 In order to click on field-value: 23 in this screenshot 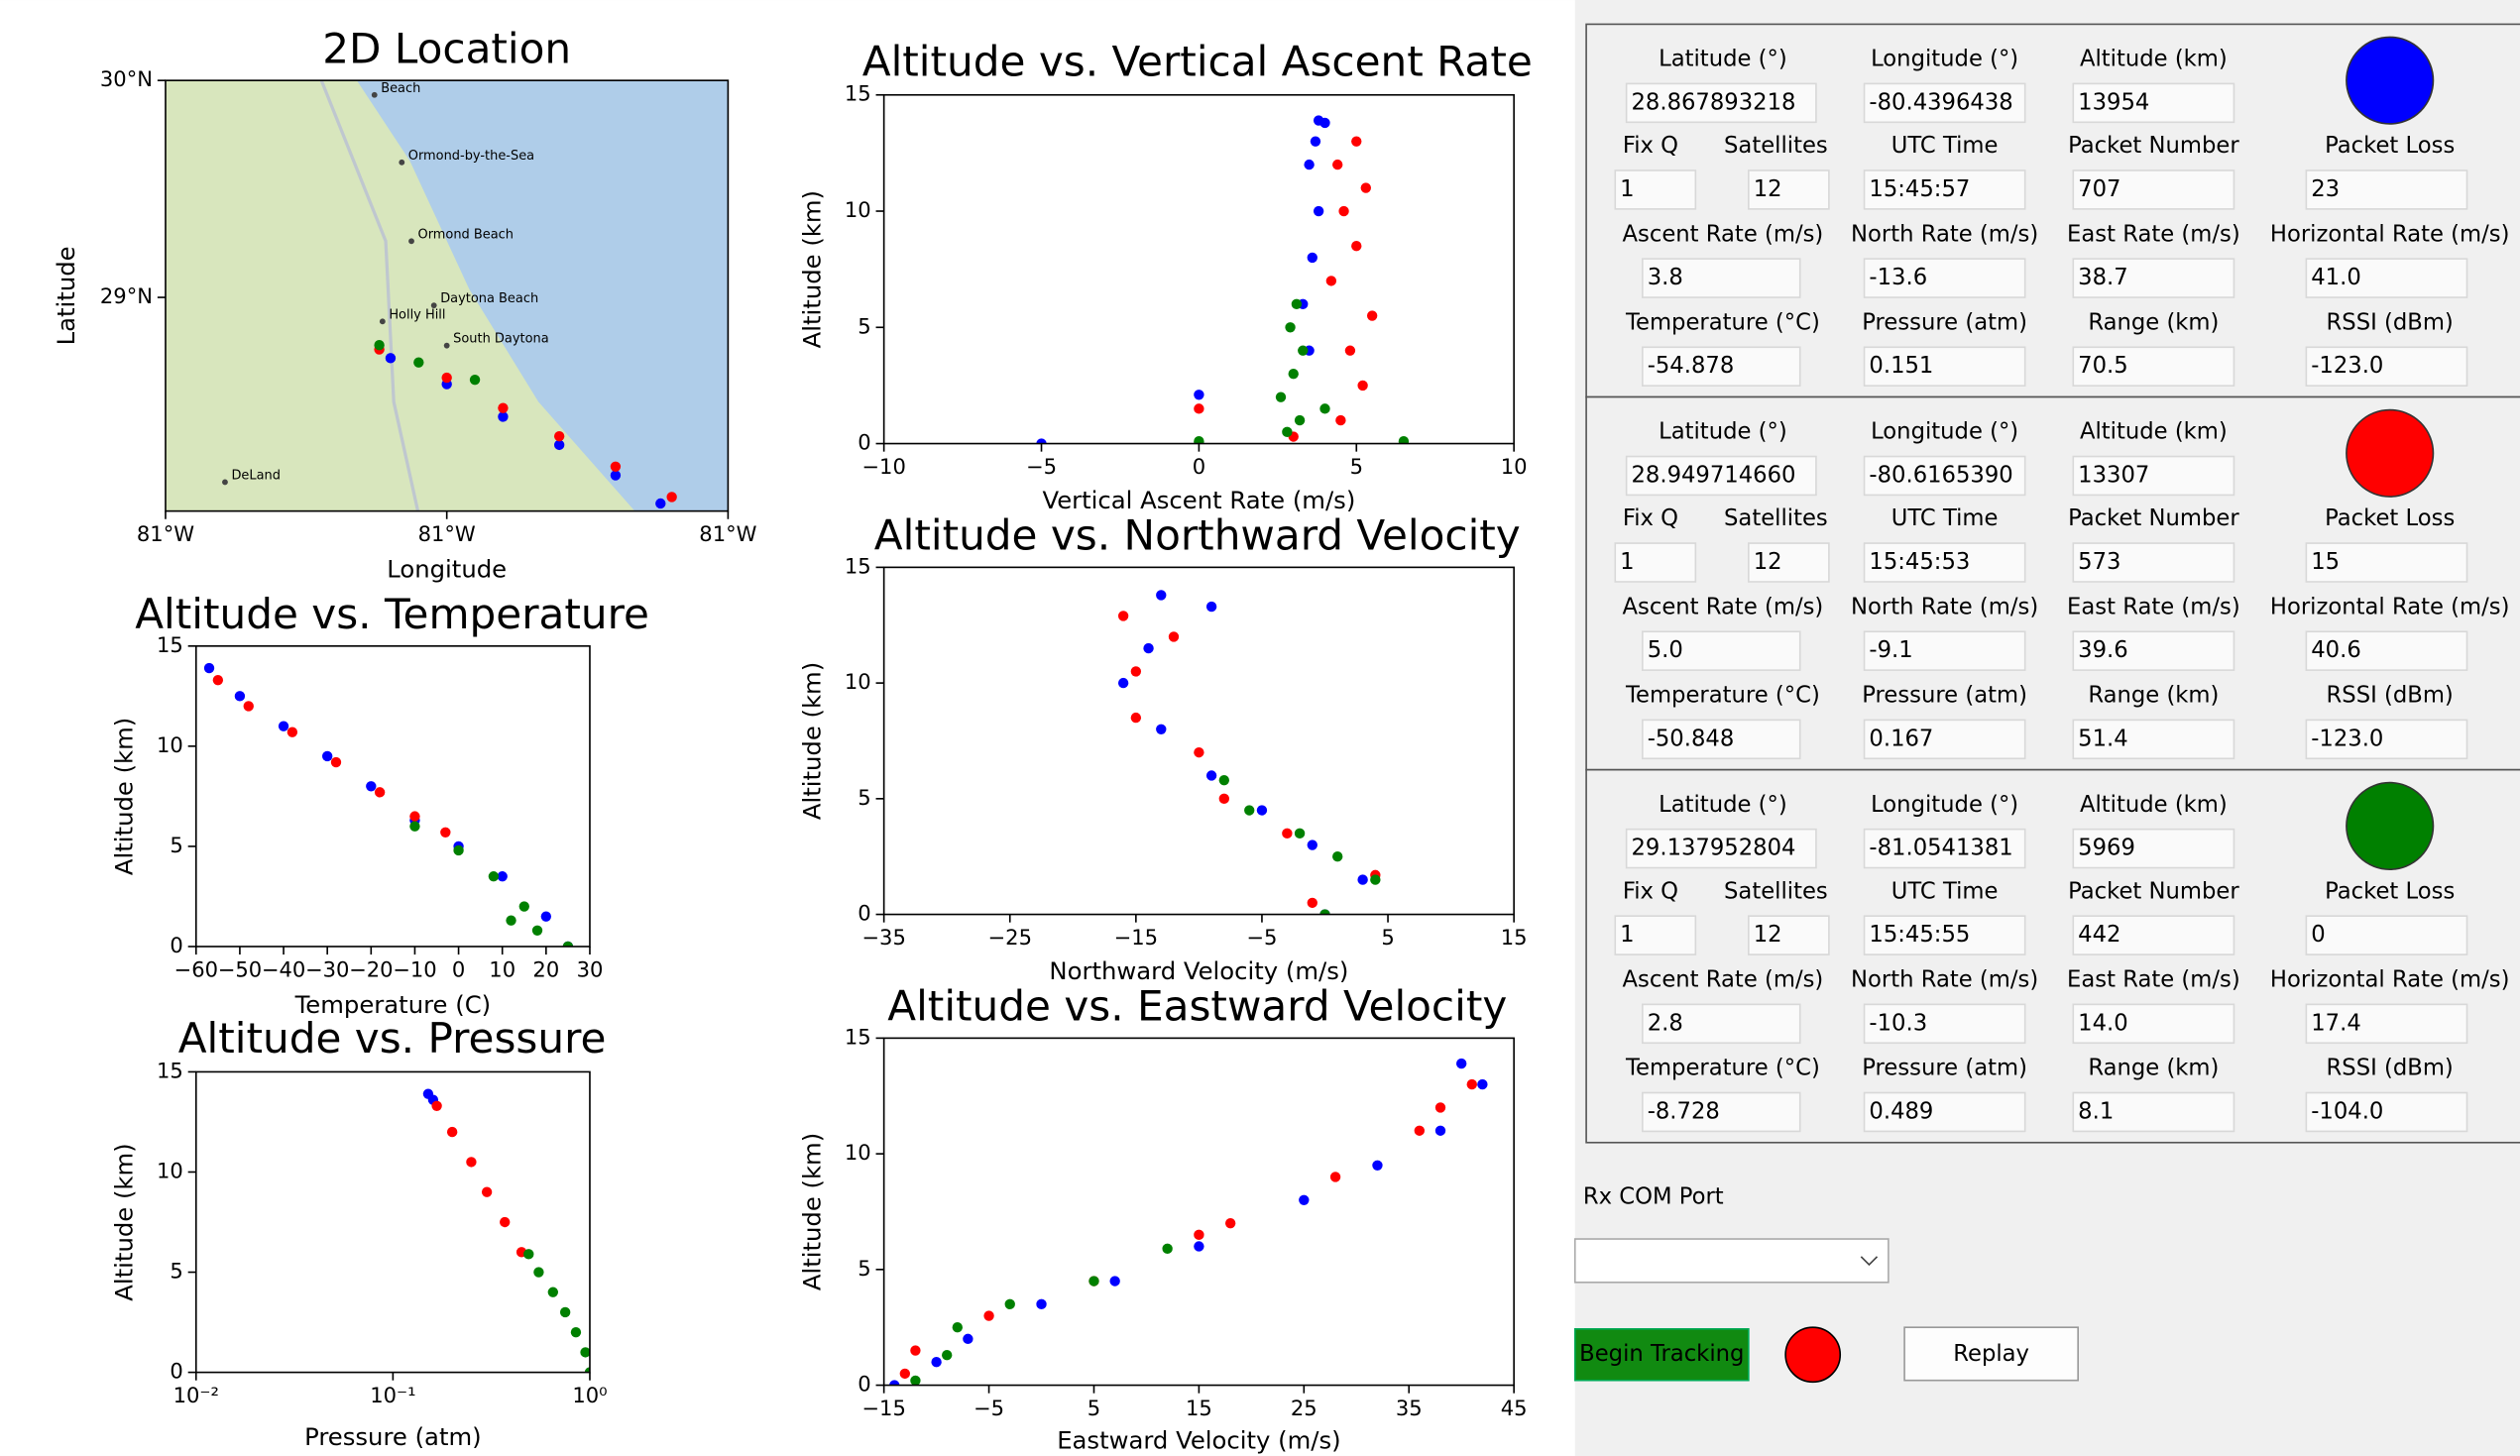, I will do `click(2325, 189)`.